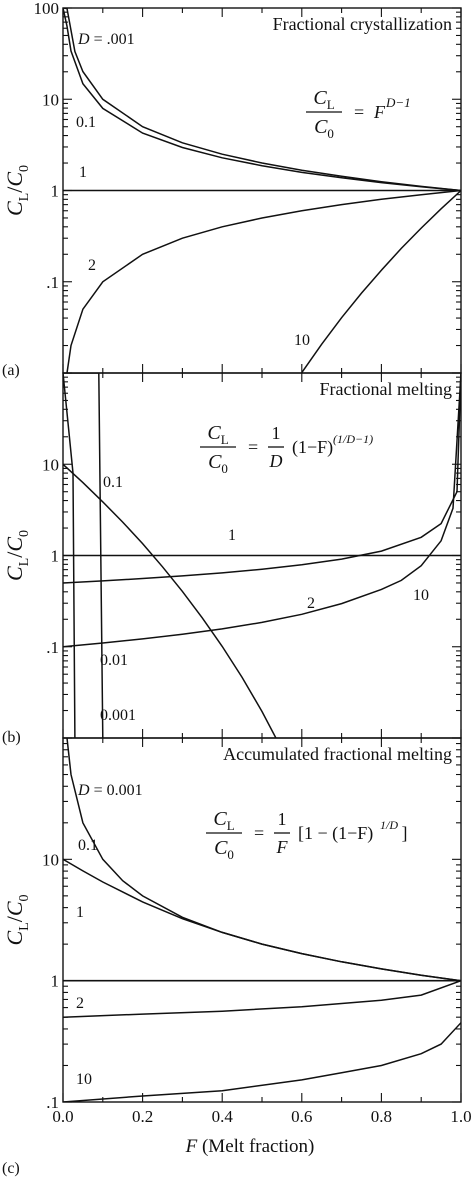 Image resolution: width=474 pixels, height=1179 pixels. I want to click on y-tick-label: 100, so click(47, 9).